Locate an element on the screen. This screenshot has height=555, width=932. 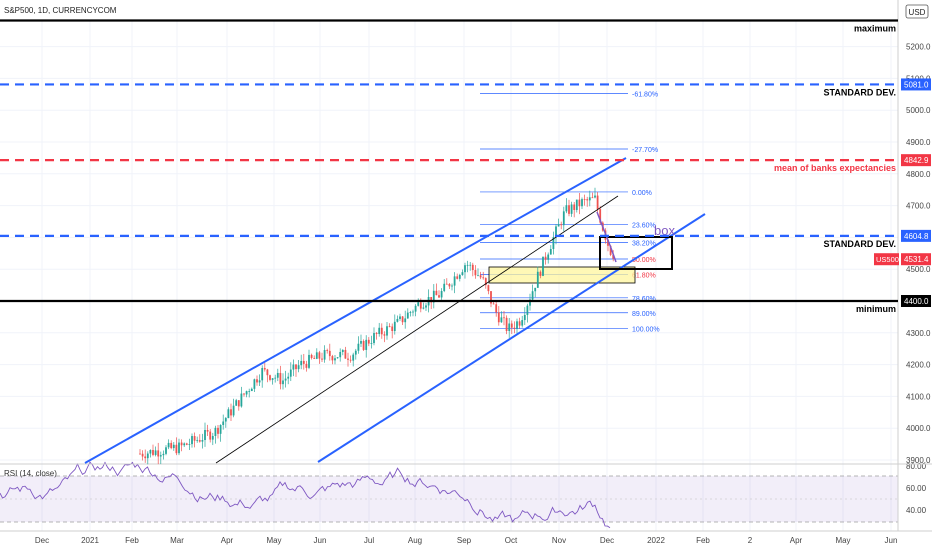
y-tick-label: 4200.0 is located at coordinates (918, 365).